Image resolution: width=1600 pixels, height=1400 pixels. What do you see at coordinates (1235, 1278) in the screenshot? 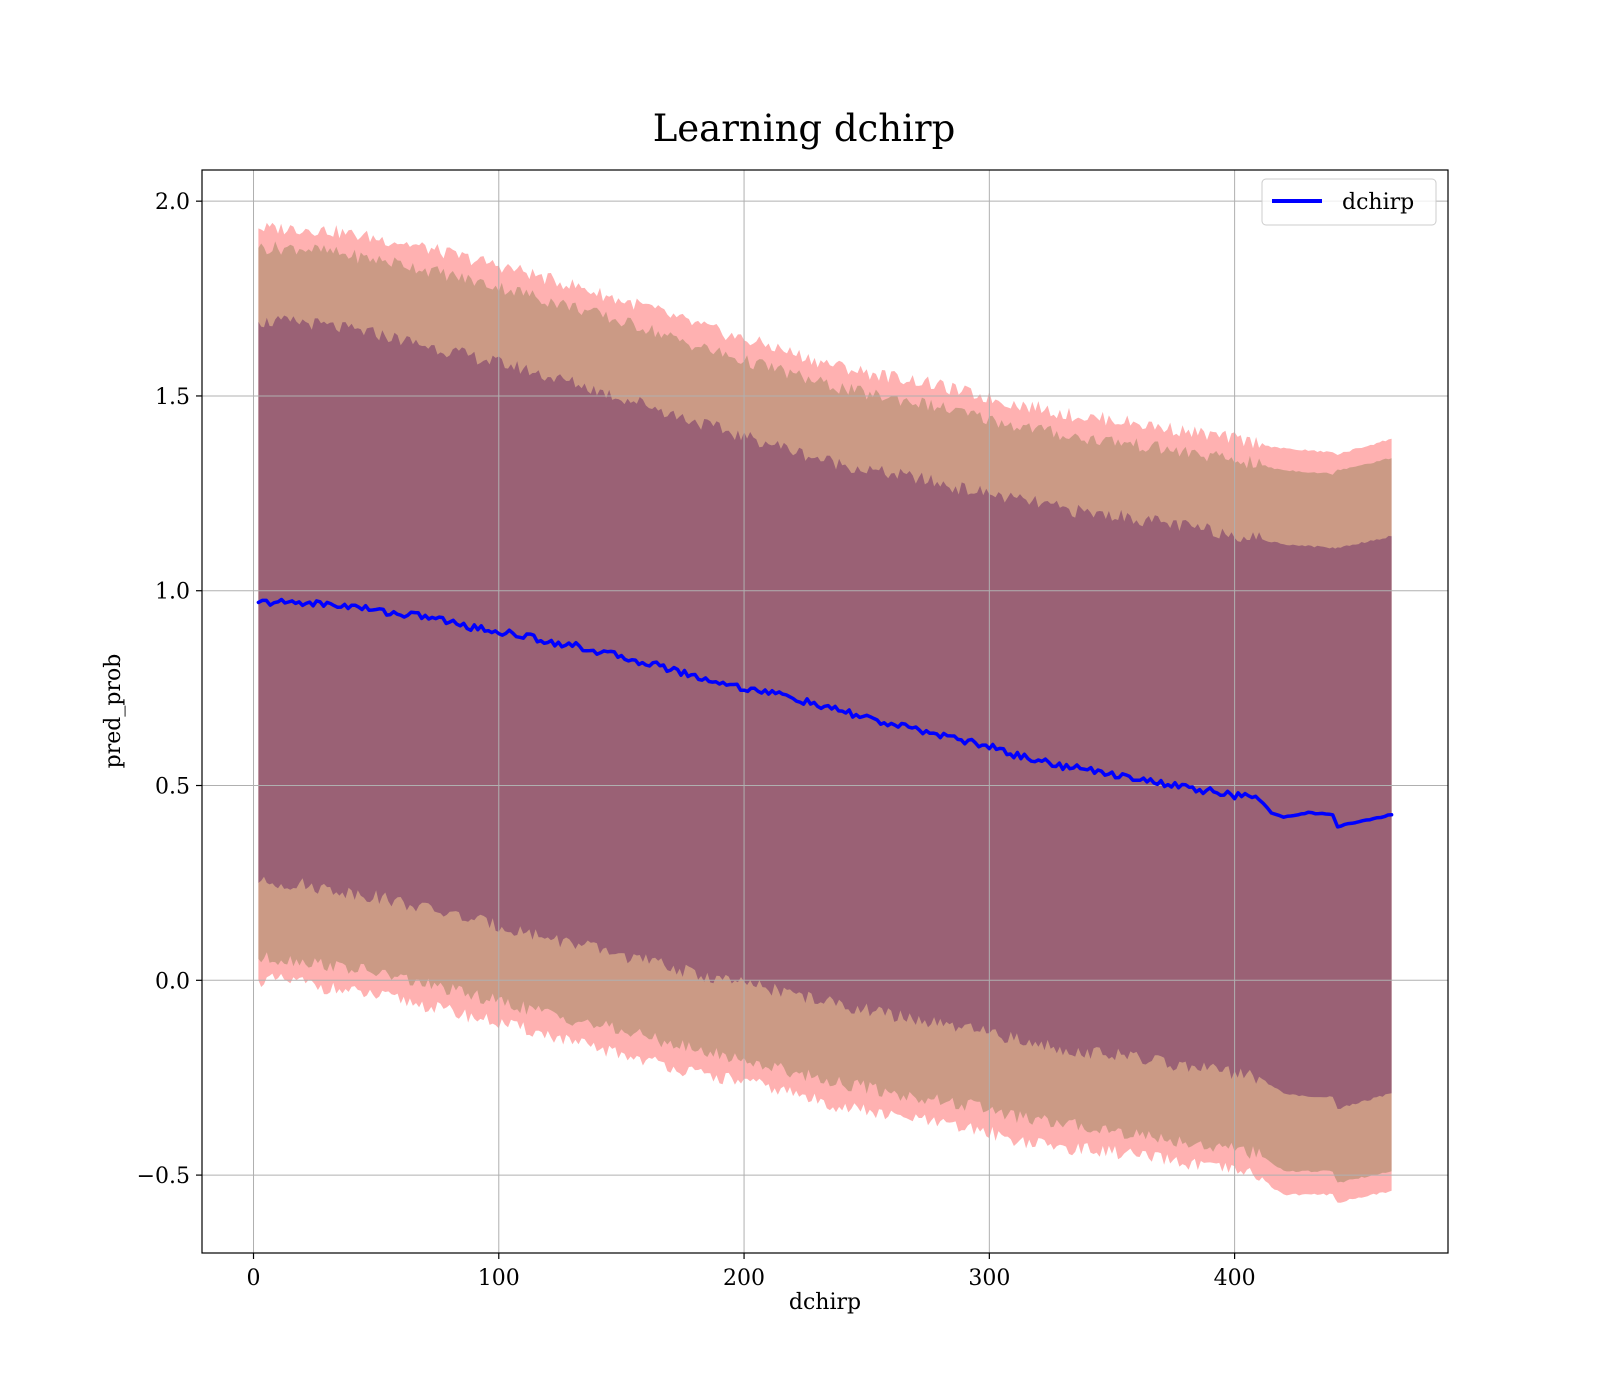
I see `x-tick-label-4: 400` at bounding box center [1235, 1278].